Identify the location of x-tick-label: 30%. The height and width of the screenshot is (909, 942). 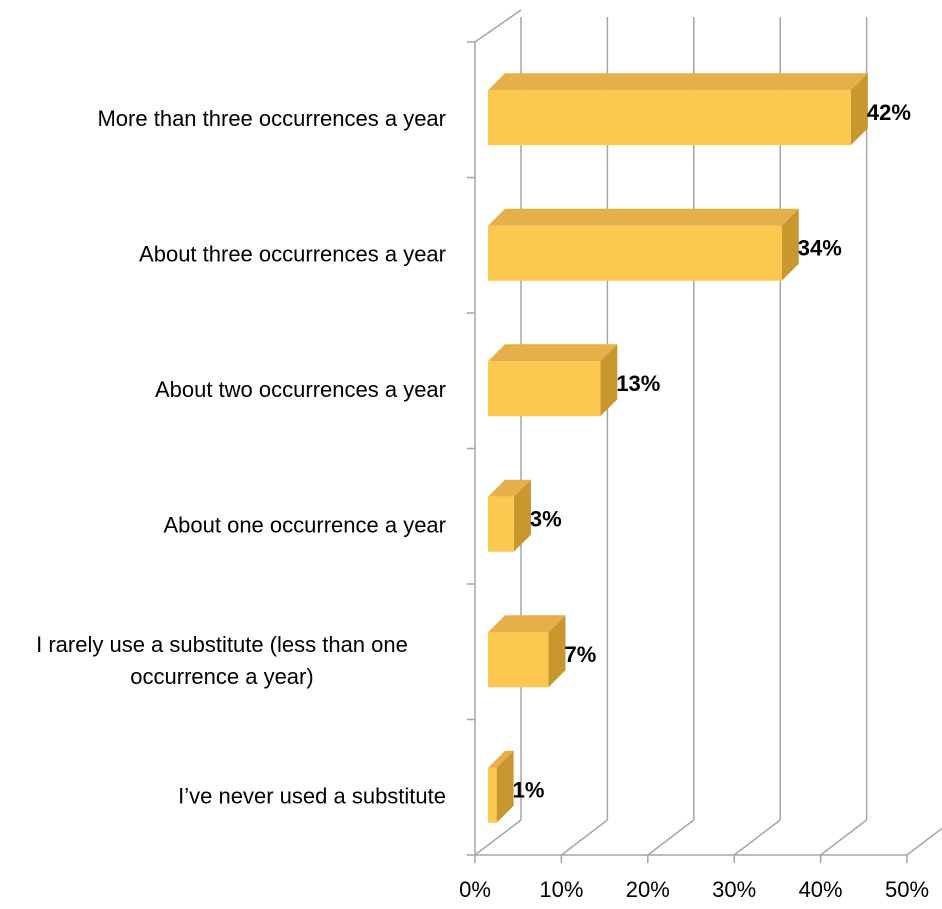
(734, 889).